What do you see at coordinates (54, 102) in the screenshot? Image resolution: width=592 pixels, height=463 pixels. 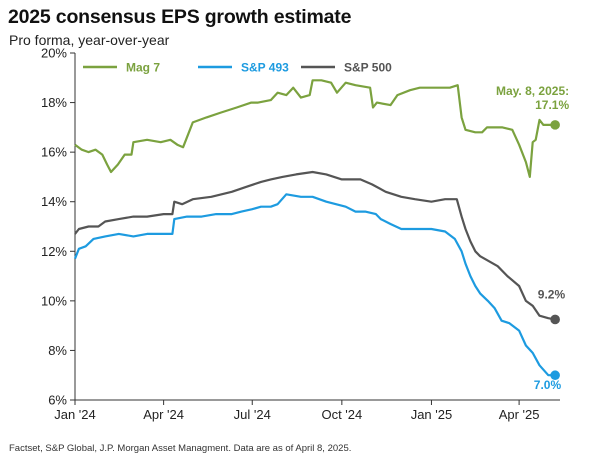 I see `y-tick-label: 18%` at bounding box center [54, 102].